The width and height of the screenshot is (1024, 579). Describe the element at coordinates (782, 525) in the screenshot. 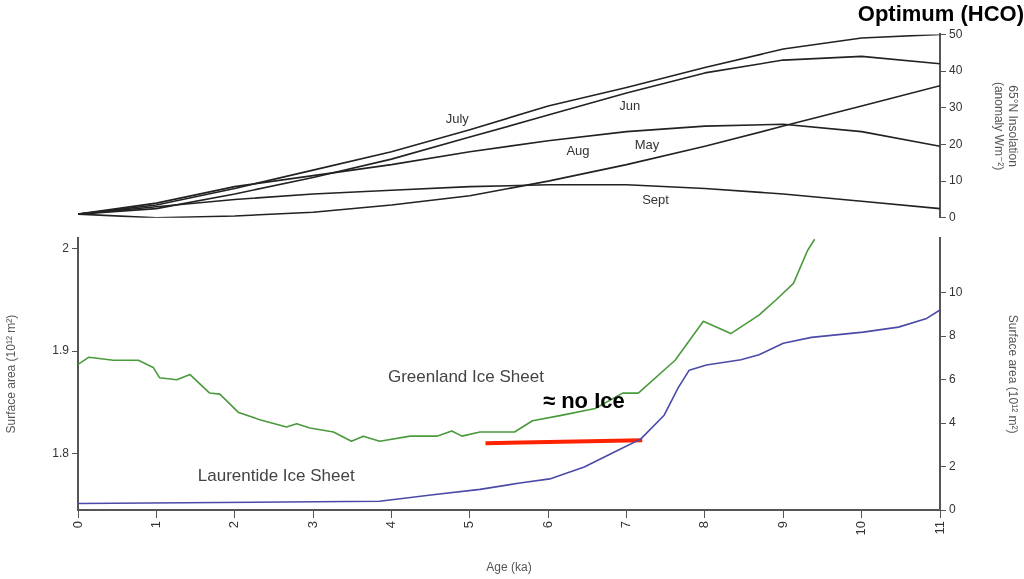

I see `x-tick-label: 9` at that location.